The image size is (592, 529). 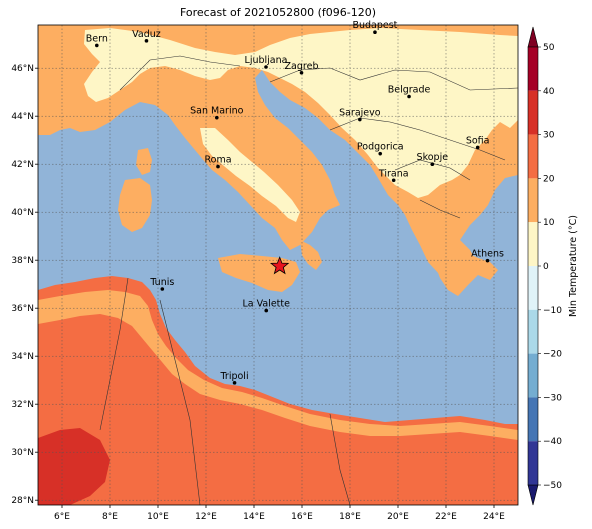 I want to click on land-sardinia, so click(x=135, y=205).